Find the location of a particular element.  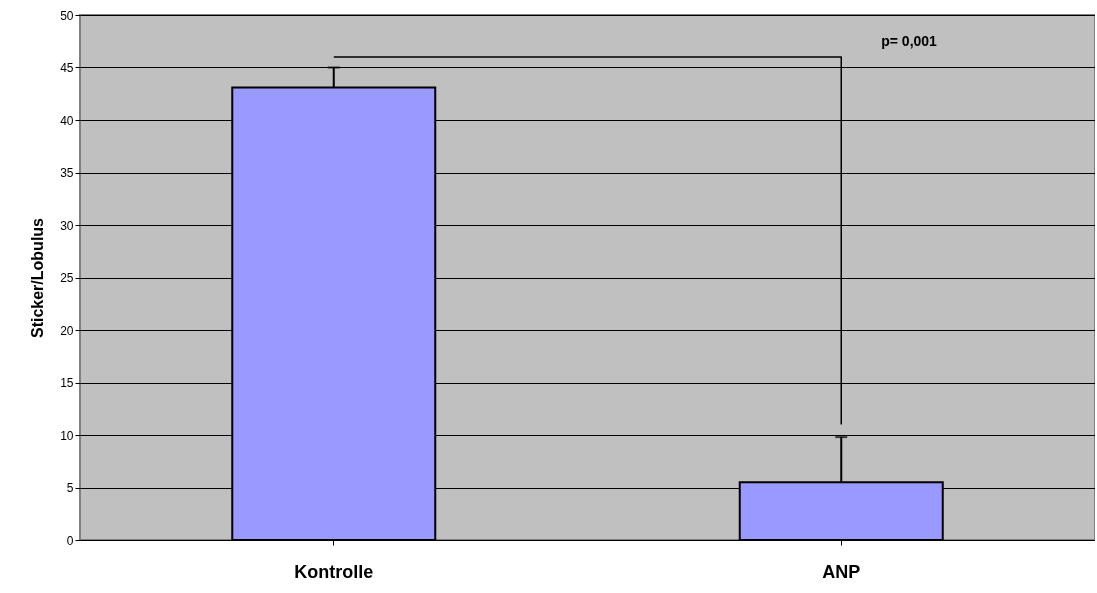

y-tick-label: 0 is located at coordinates (70, 540).